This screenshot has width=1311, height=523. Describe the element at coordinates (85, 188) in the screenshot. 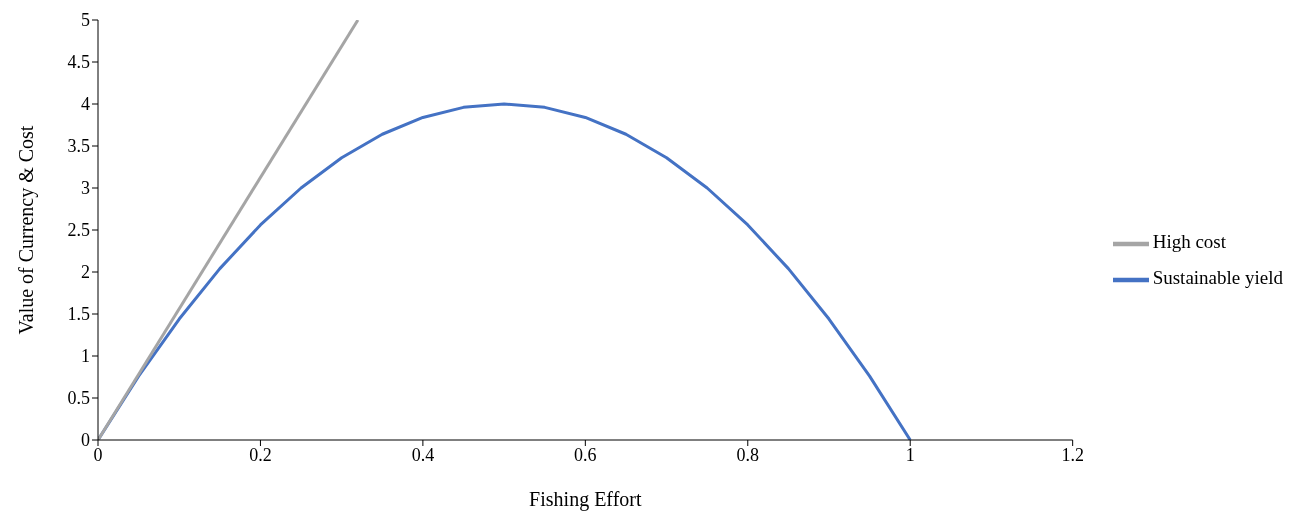

I see `y-tick-label: 3` at that location.